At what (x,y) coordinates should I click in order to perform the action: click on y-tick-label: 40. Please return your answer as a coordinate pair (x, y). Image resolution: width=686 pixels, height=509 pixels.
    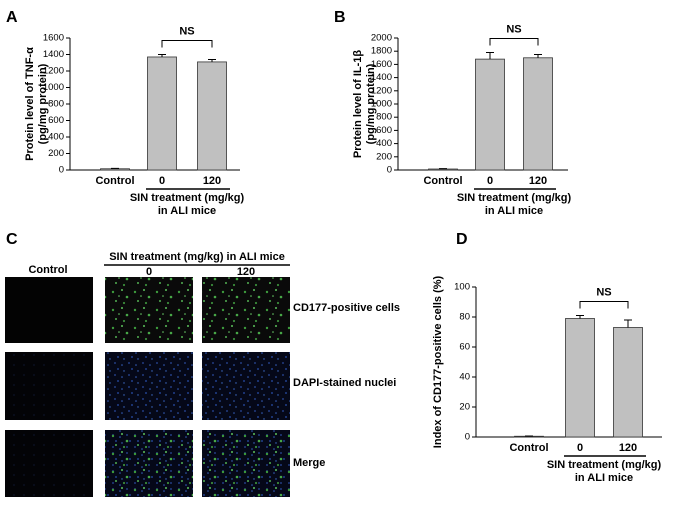
    Looking at the image, I should click on (464, 377).